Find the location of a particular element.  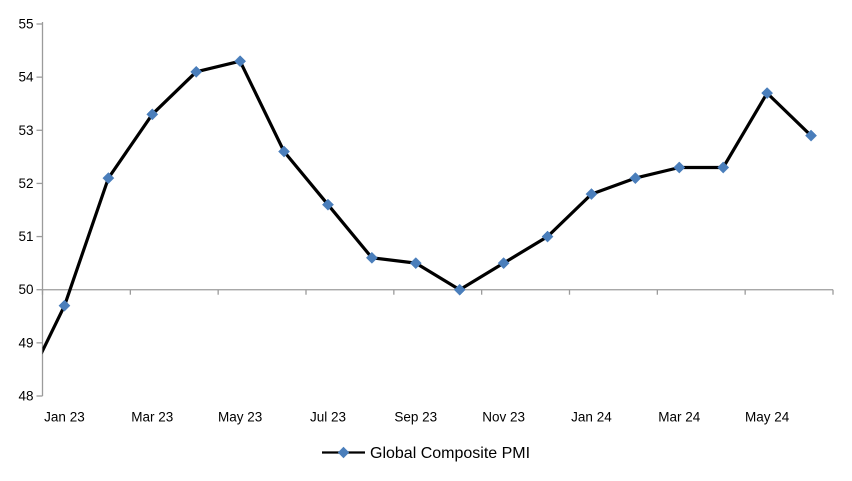

legend: Global Composite PMI is located at coordinates (426, 453).